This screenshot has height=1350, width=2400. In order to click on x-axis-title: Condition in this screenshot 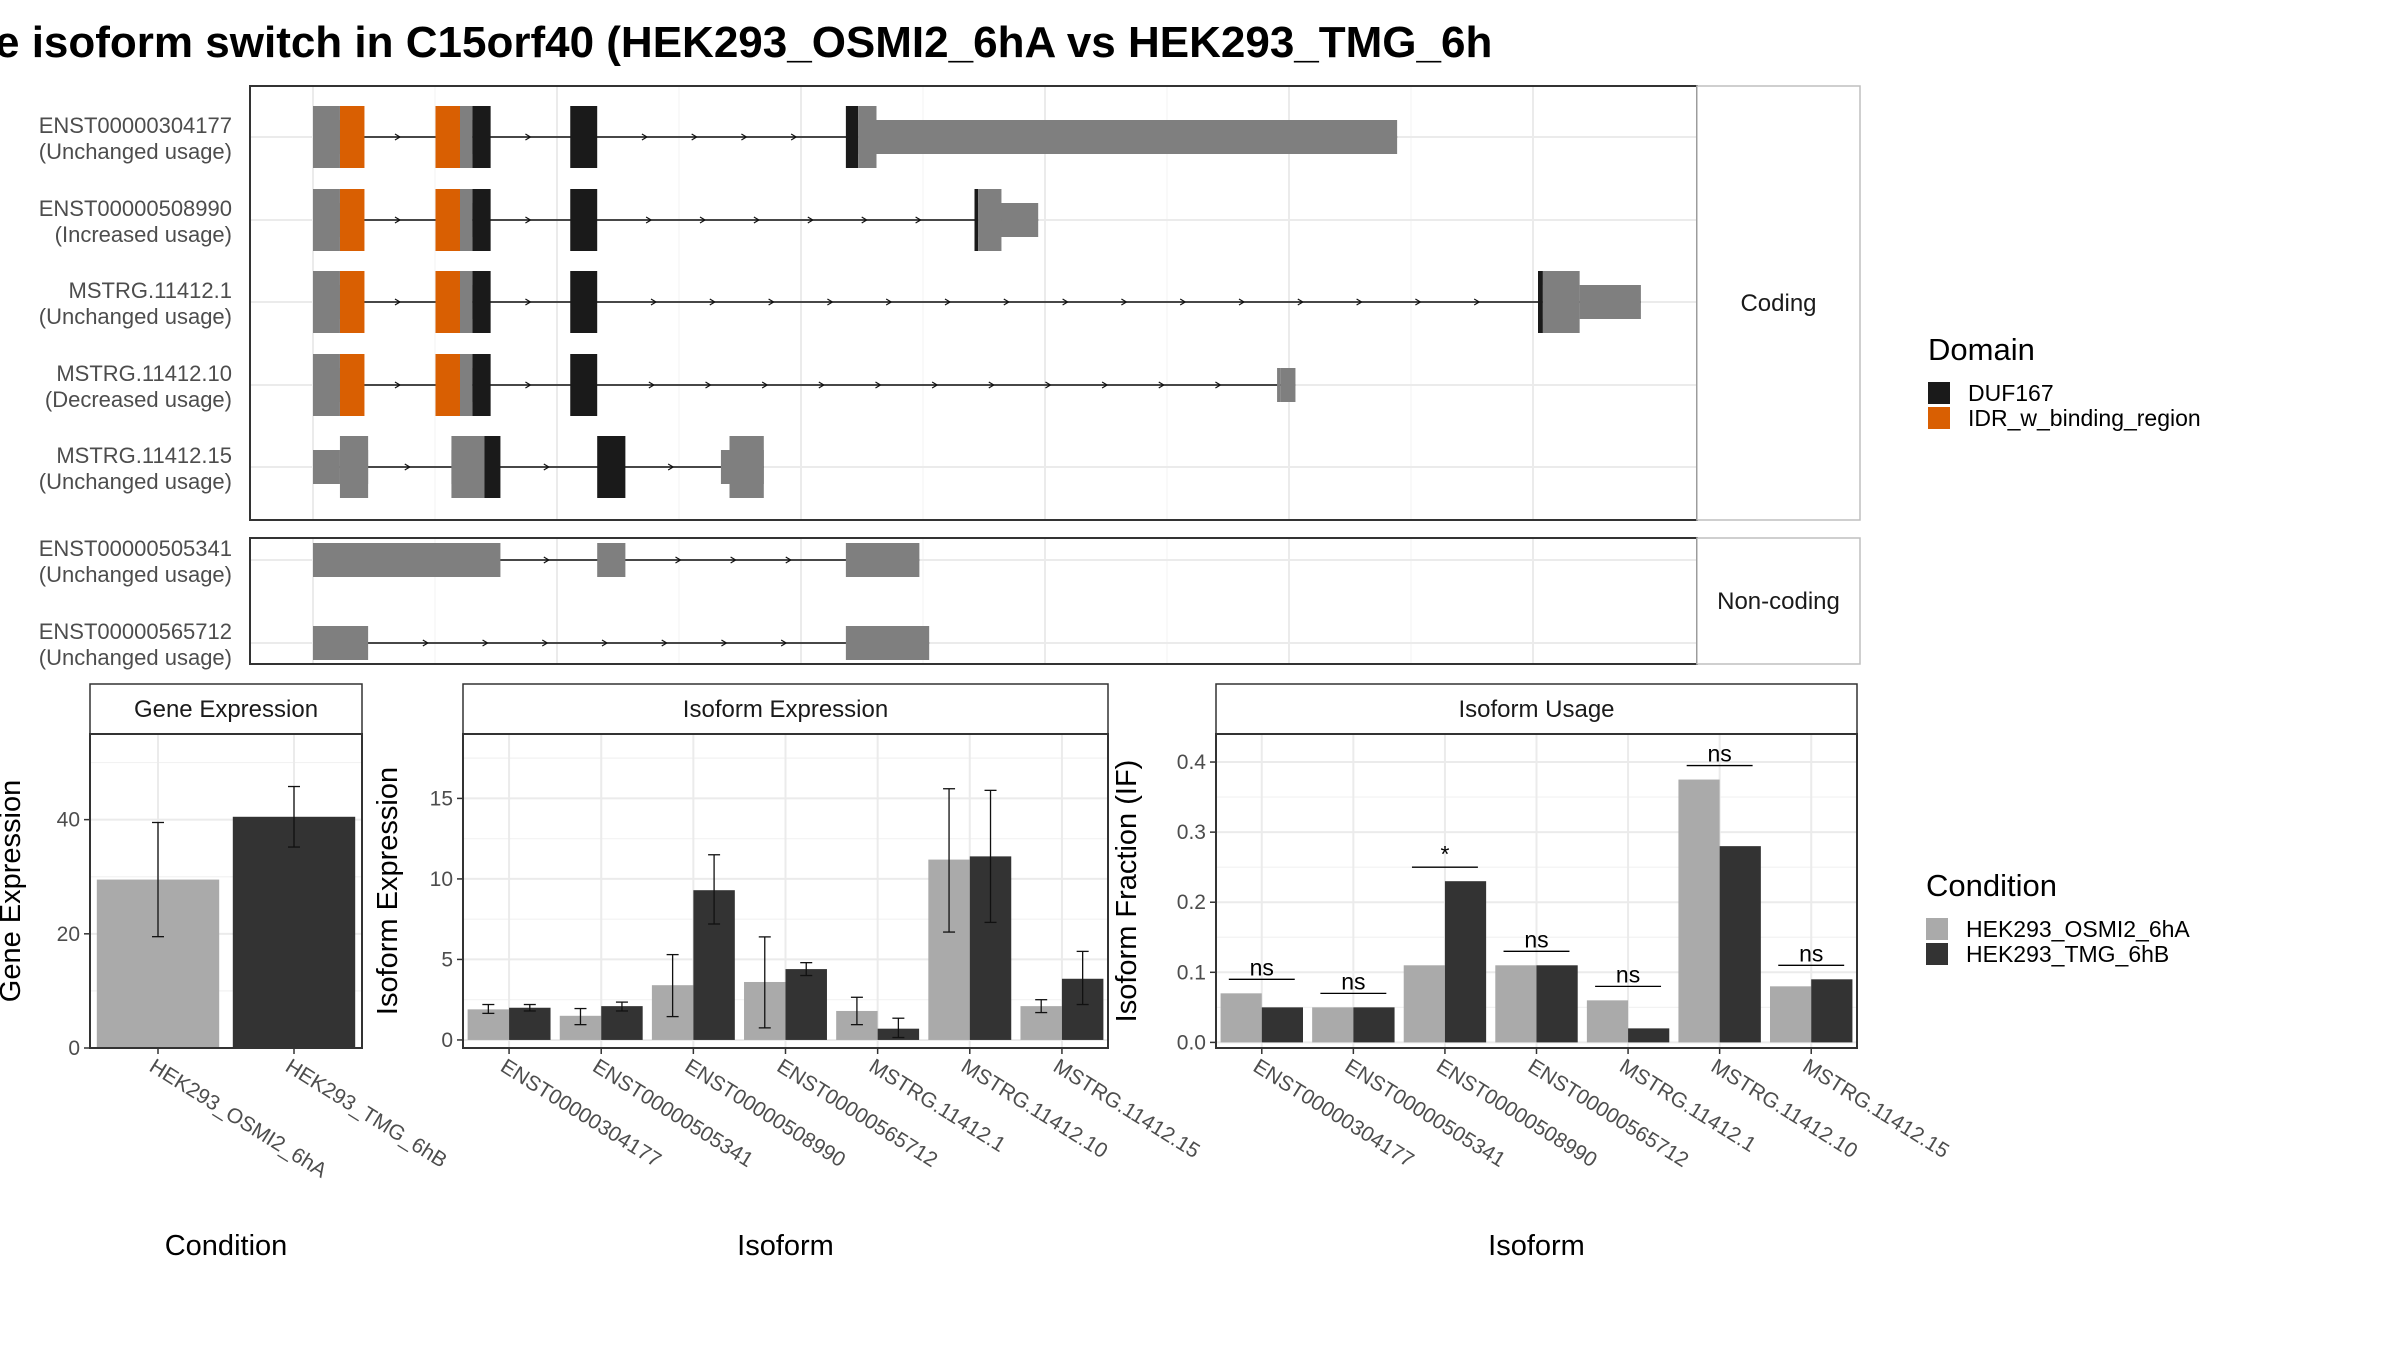, I will do `click(226, 1246)`.